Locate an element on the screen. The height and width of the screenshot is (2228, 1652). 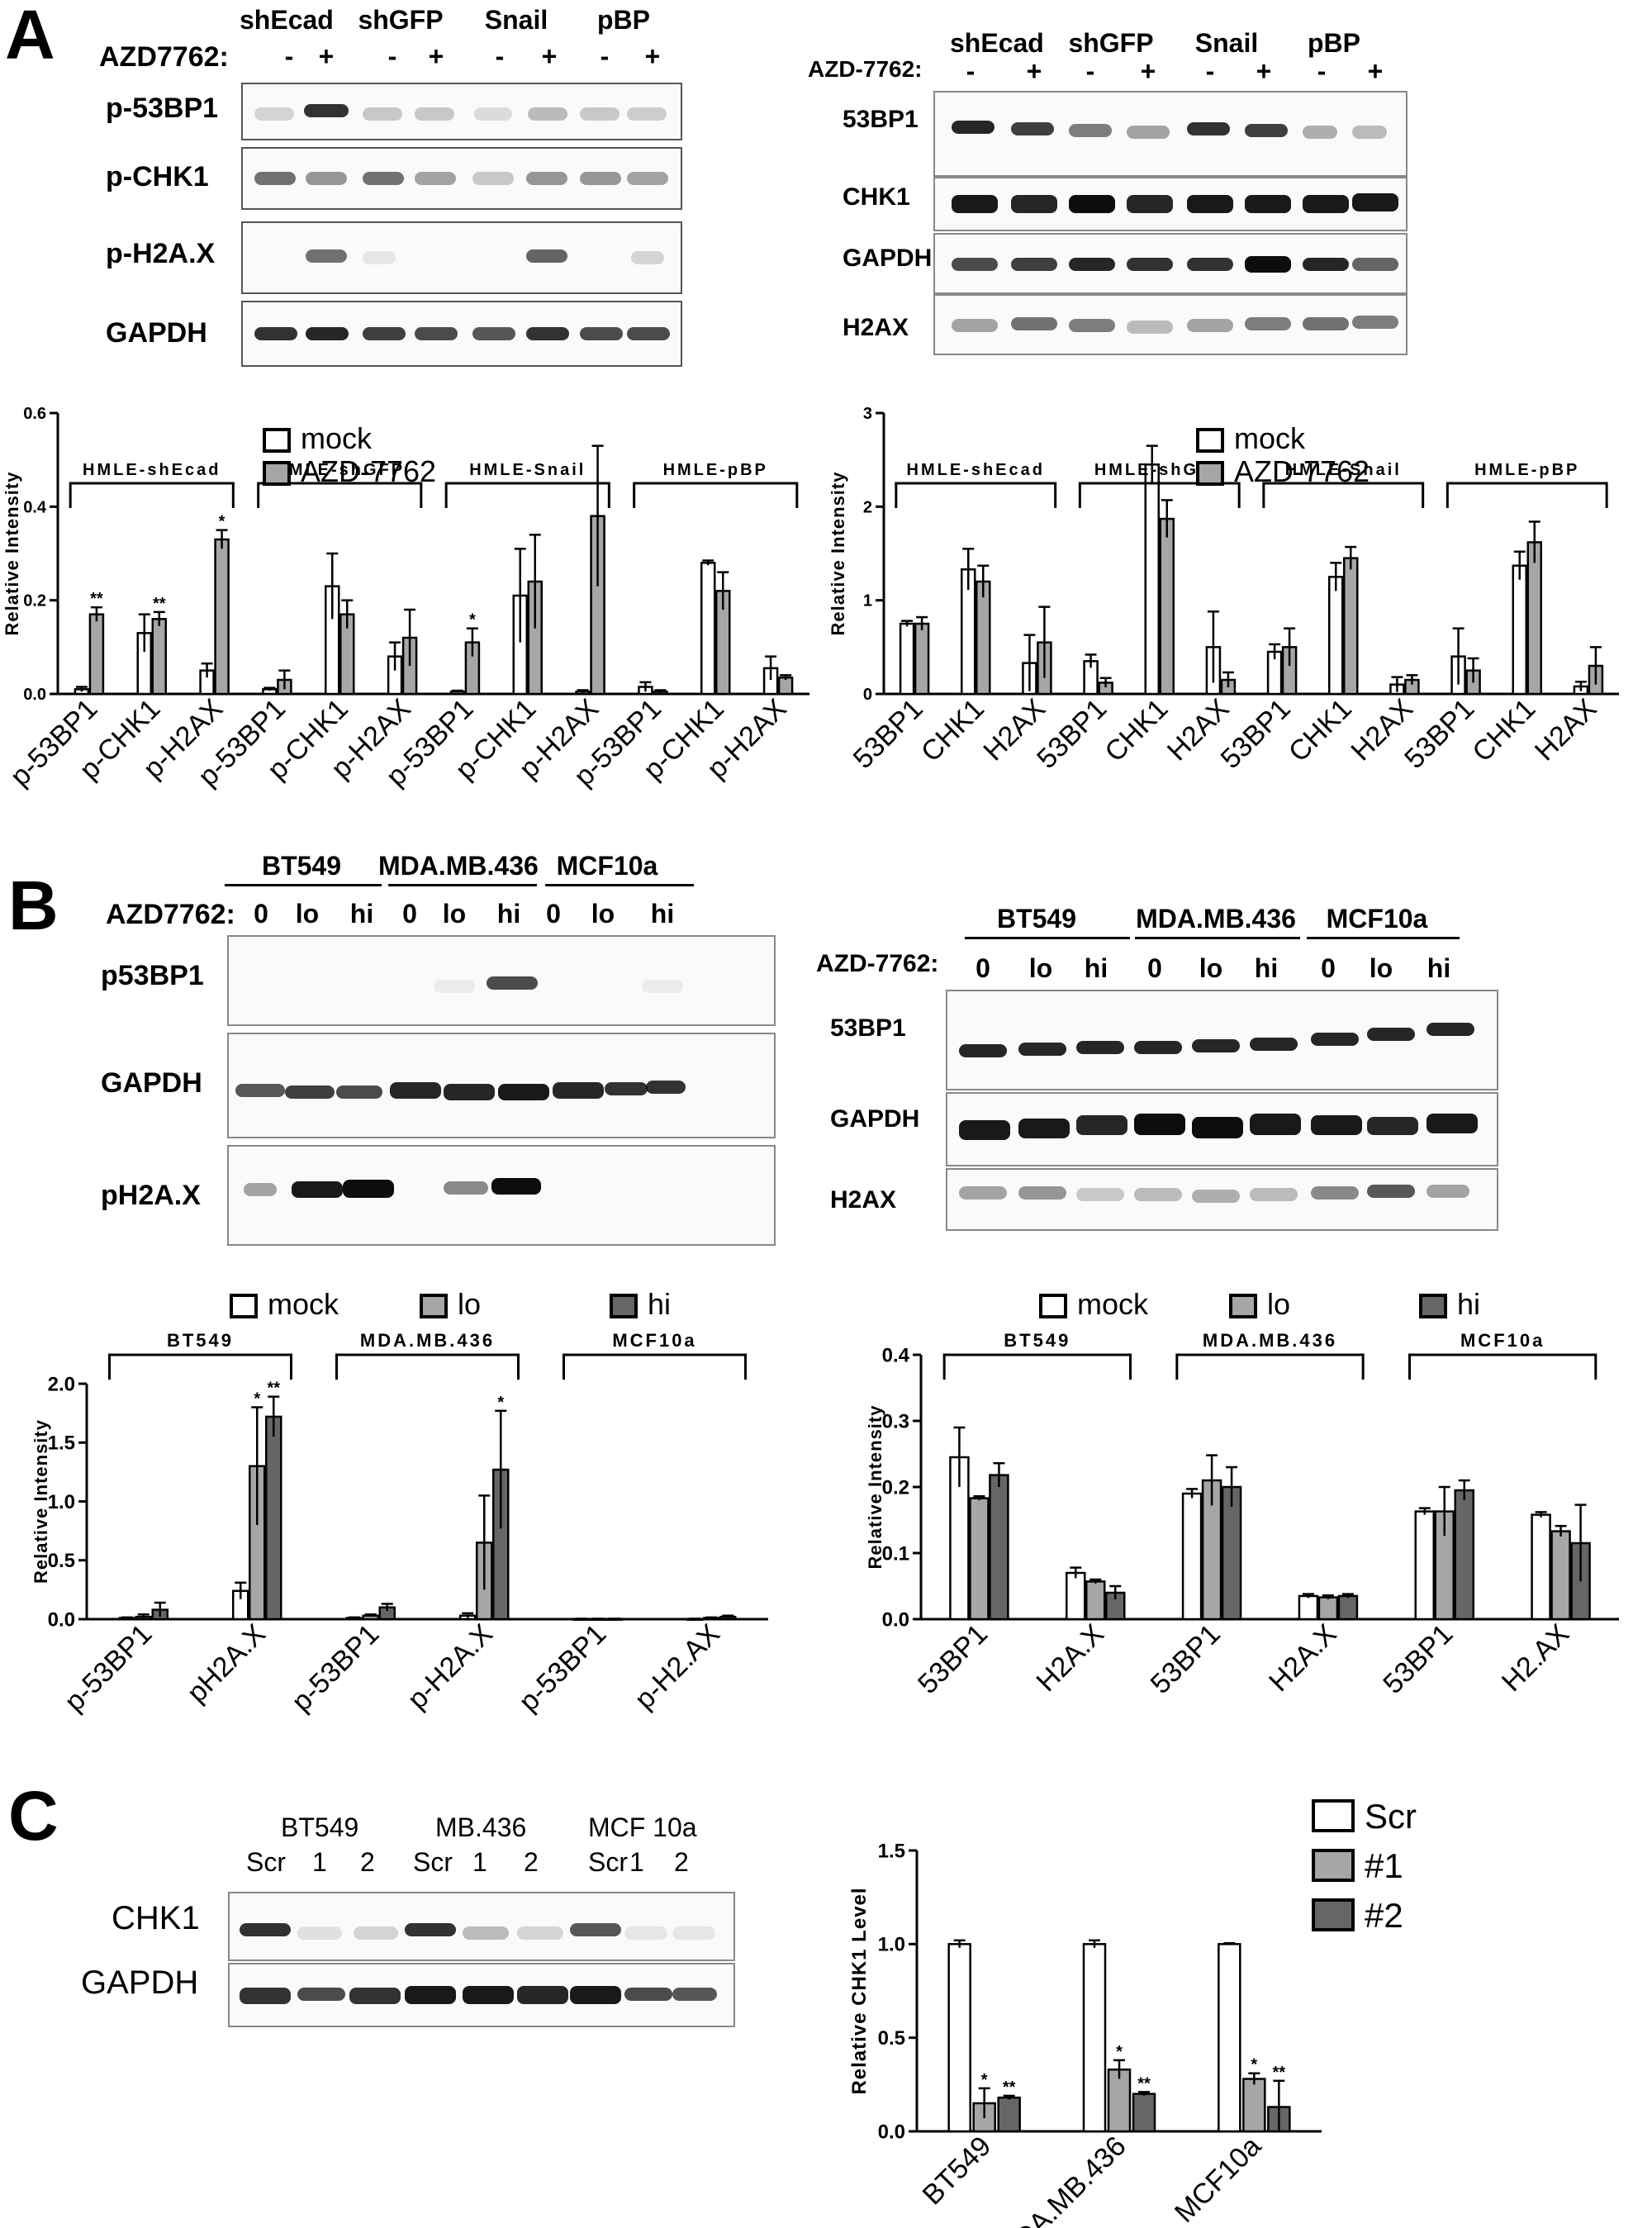
group-label: MCF10a is located at coordinates (1502, 1340).